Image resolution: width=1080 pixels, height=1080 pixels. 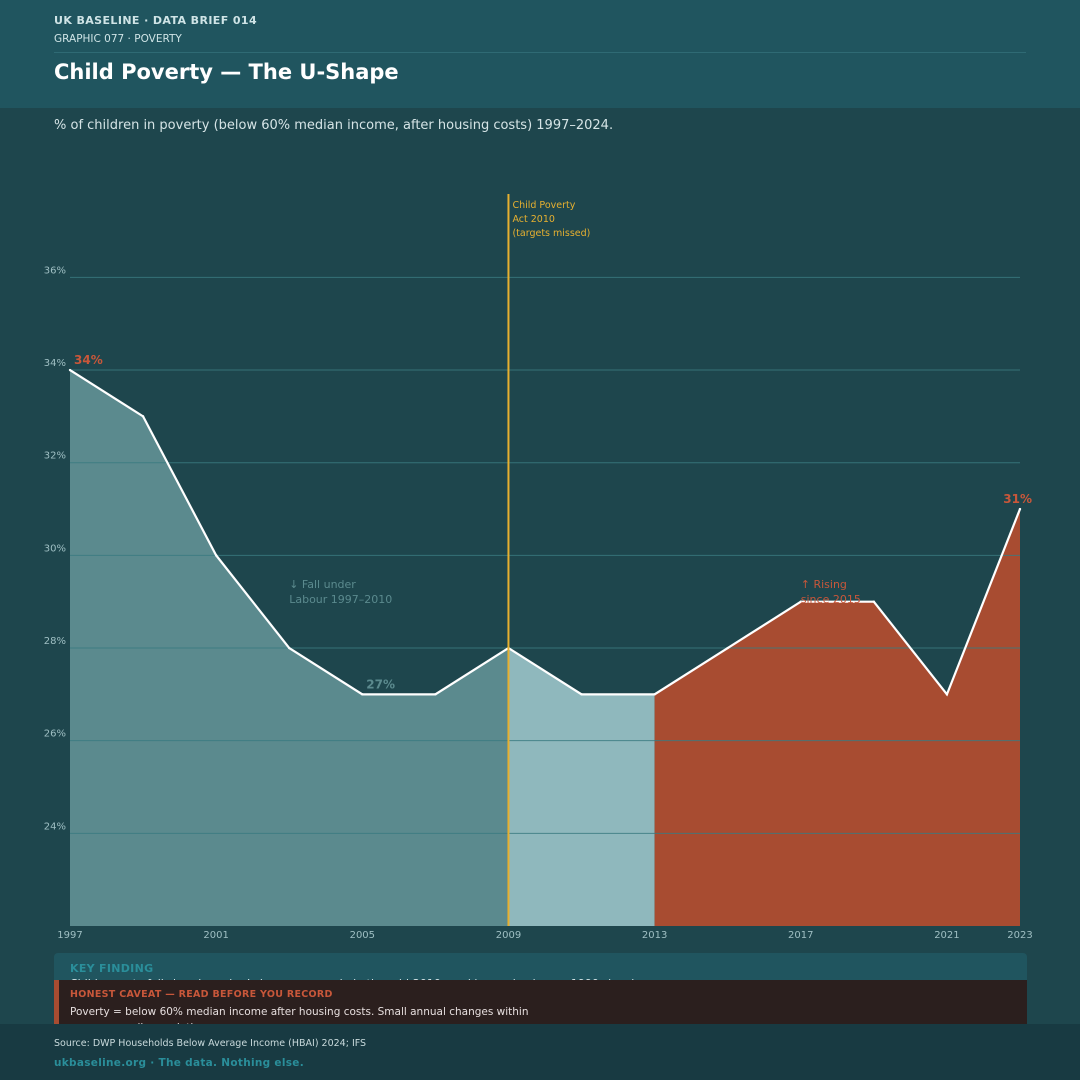 What do you see at coordinates (88, 360) in the screenshot?
I see `value-label: 34%` at bounding box center [88, 360].